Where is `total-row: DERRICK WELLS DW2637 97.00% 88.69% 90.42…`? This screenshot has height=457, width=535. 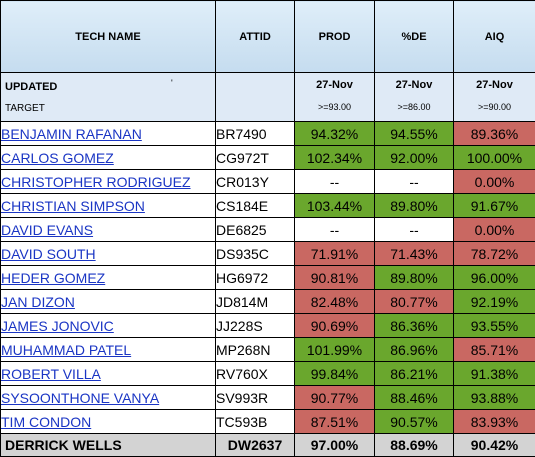
total-row: DERRICK WELLS DW2637 97.00% 88.69% 90.42… is located at coordinates (268, 445).